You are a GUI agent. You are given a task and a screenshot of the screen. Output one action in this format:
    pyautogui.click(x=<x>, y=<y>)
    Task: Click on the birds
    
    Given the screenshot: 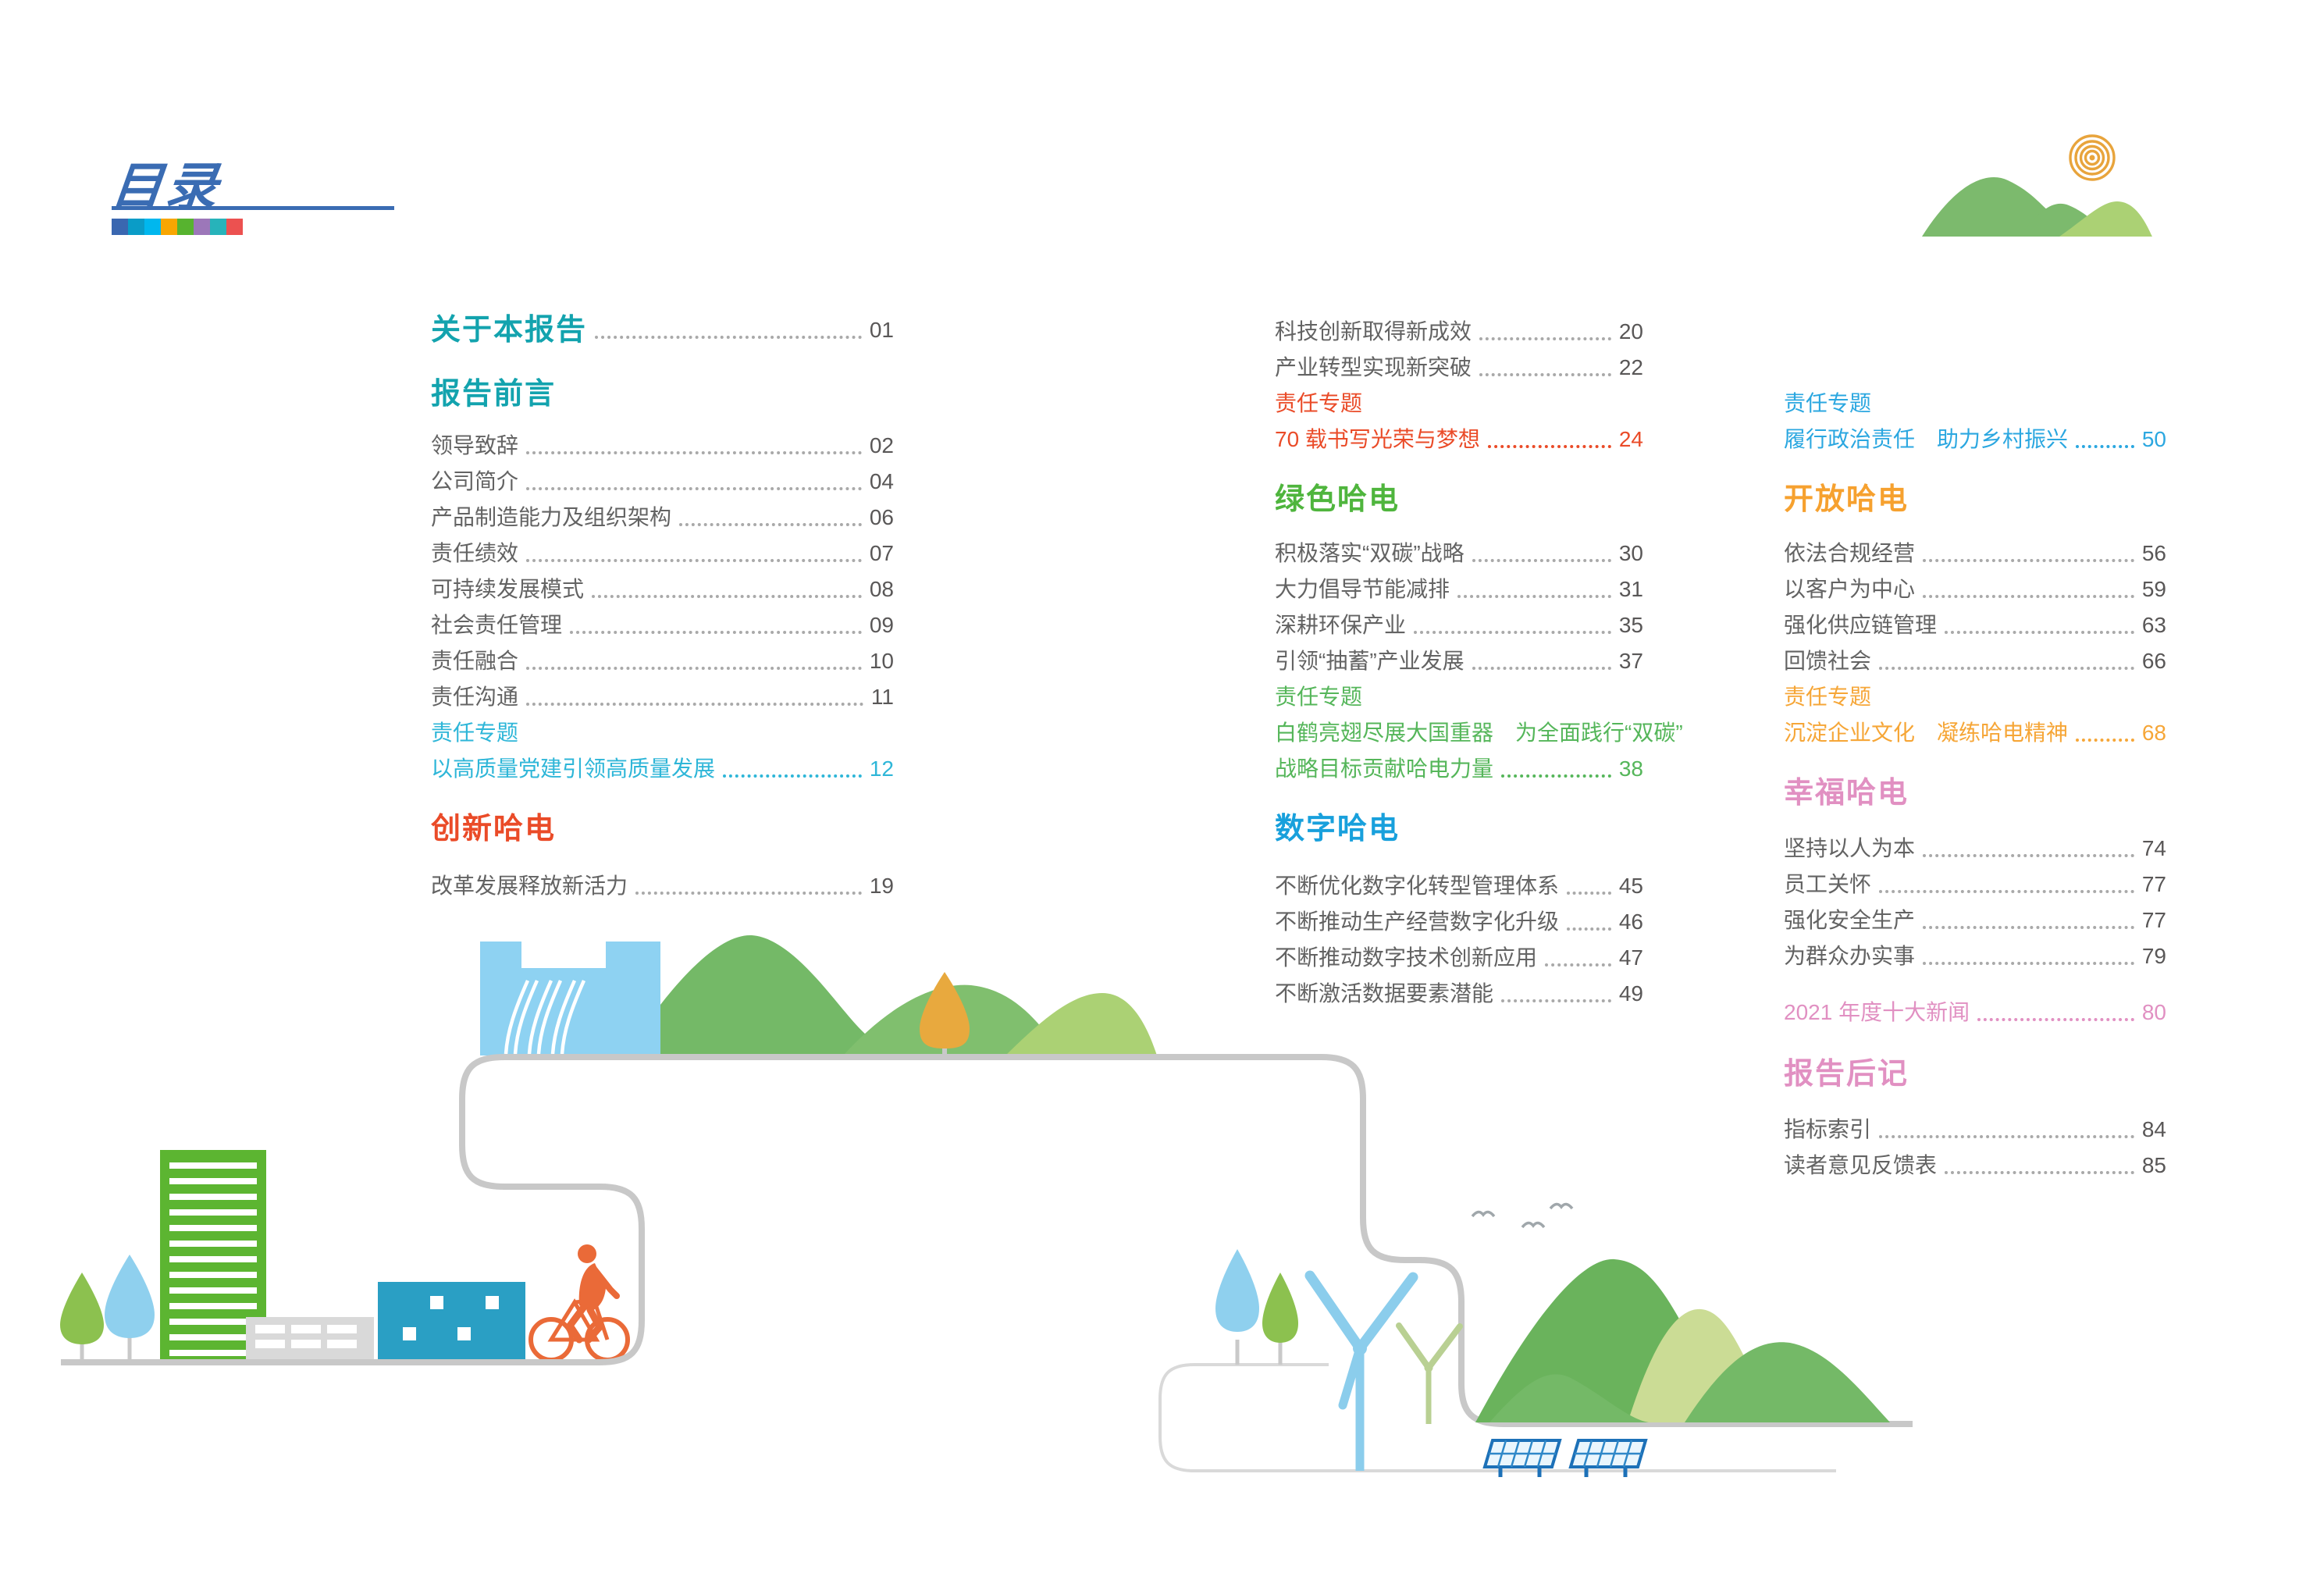 What is the action you would take?
    pyautogui.click(x=1522, y=1215)
    